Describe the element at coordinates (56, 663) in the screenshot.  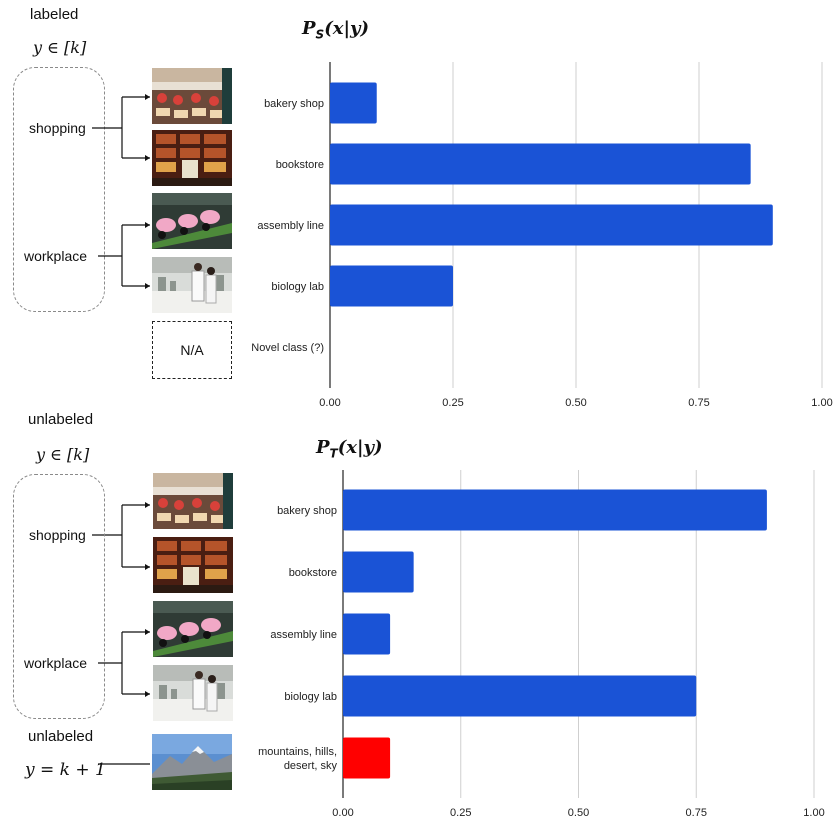
I see `bottom-group-workplace: workplace` at that location.